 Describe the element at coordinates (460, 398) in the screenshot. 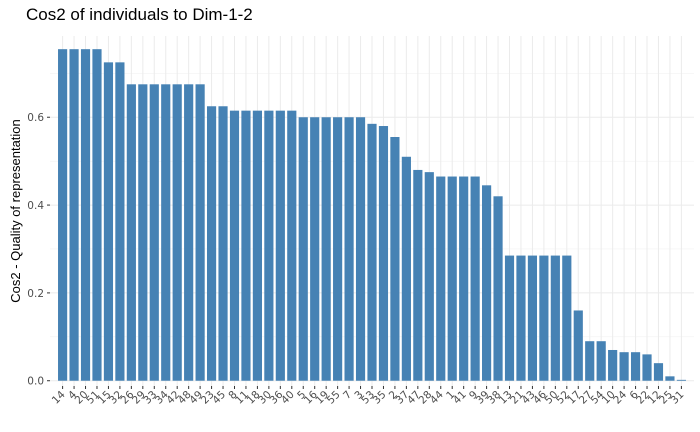

I see `x-tick-label: 41` at that location.